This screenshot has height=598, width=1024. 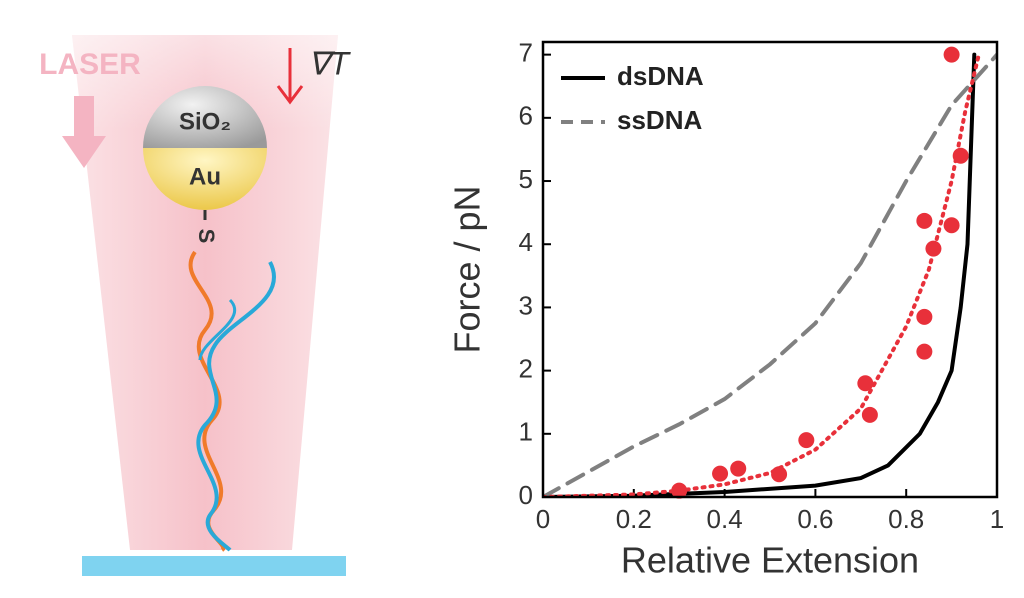 What do you see at coordinates (205, 121) in the screenshot?
I see `shell-label: SiO₂` at bounding box center [205, 121].